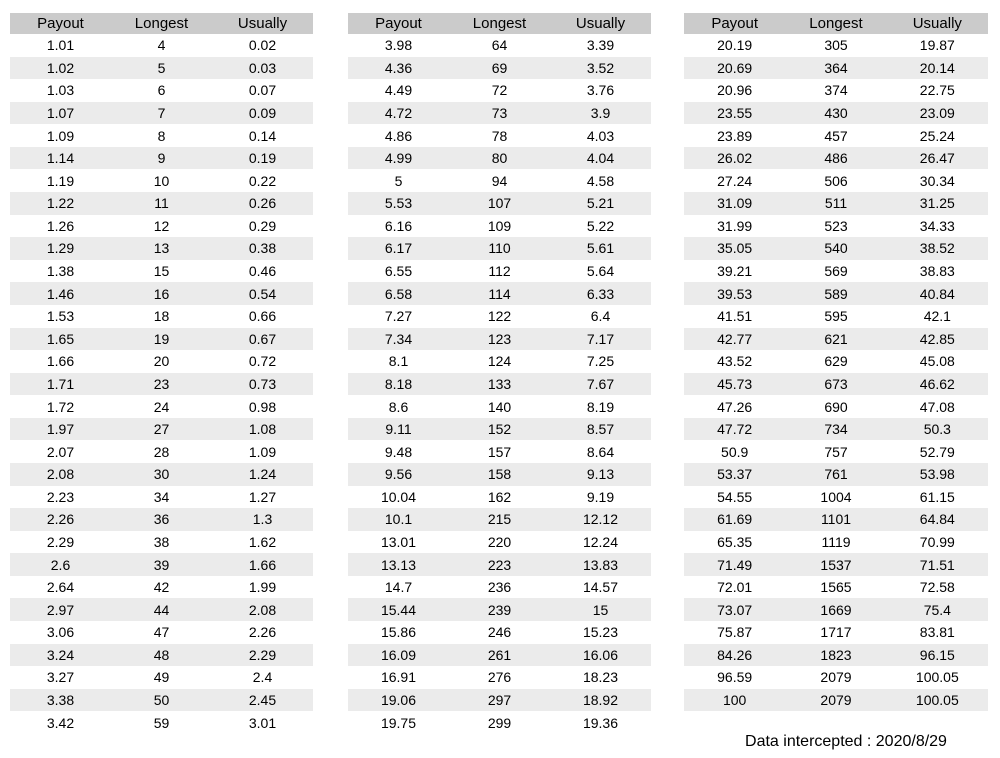 The width and height of the screenshot is (1000, 758). What do you see at coordinates (600, 113) in the screenshot?
I see `table-cell: 3.9` at bounding box center [600, 113].